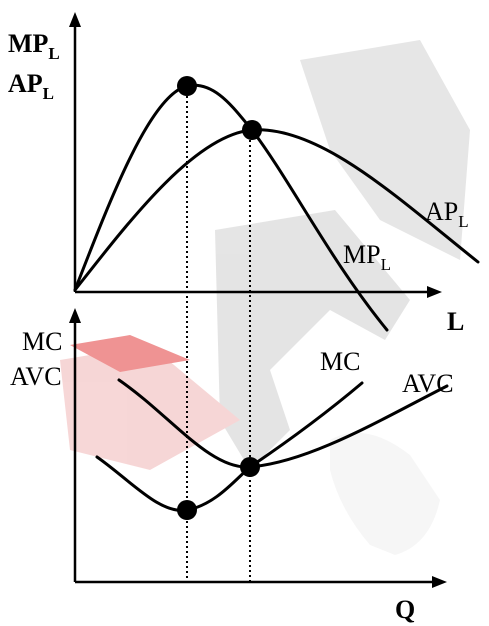  What do you see at coordinates (42, 341) in the screenshot?
I see `bottom-y-label: MC` at bounding box center [42, 341].